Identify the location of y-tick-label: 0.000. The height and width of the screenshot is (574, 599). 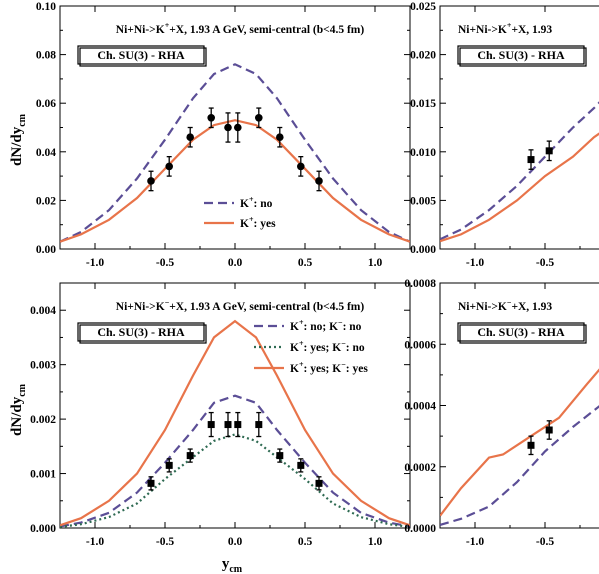
(423, 250).